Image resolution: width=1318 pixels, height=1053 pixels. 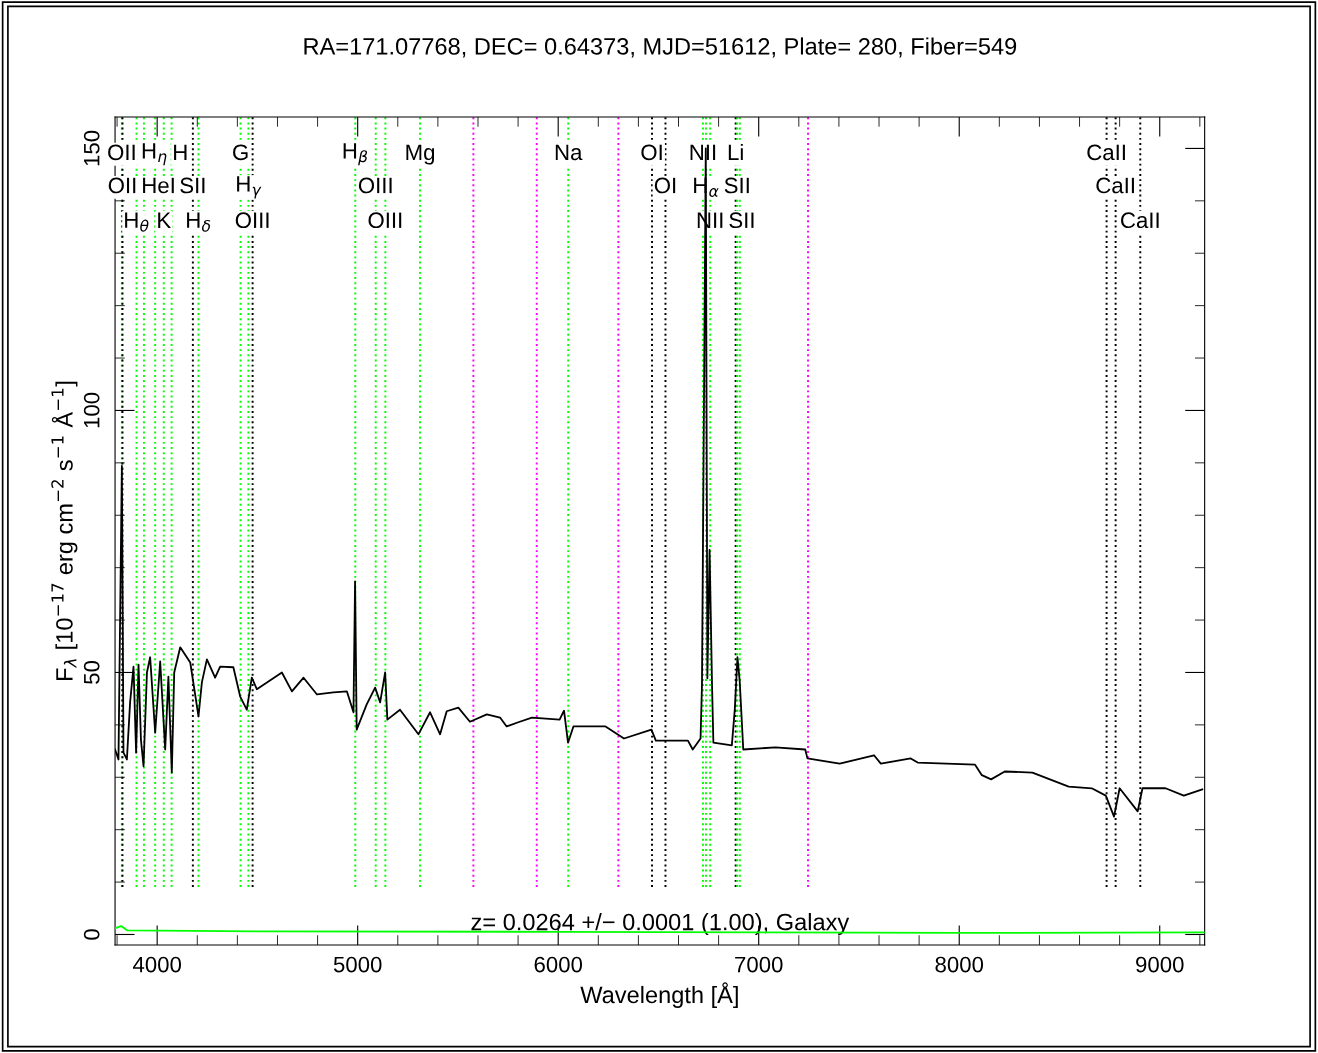 I want to click on ref-line-label: Mg, so click(x=420, y=154).